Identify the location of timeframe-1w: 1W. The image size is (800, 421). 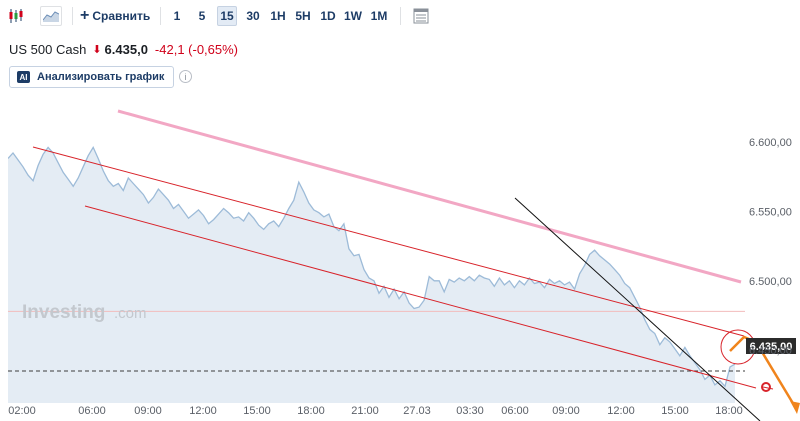
(353, 16).